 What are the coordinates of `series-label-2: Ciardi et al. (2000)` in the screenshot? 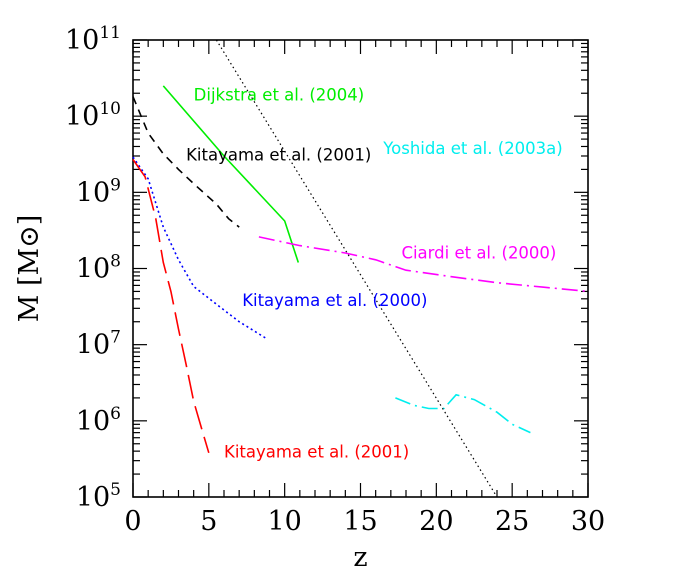 It's located at (478, 253).